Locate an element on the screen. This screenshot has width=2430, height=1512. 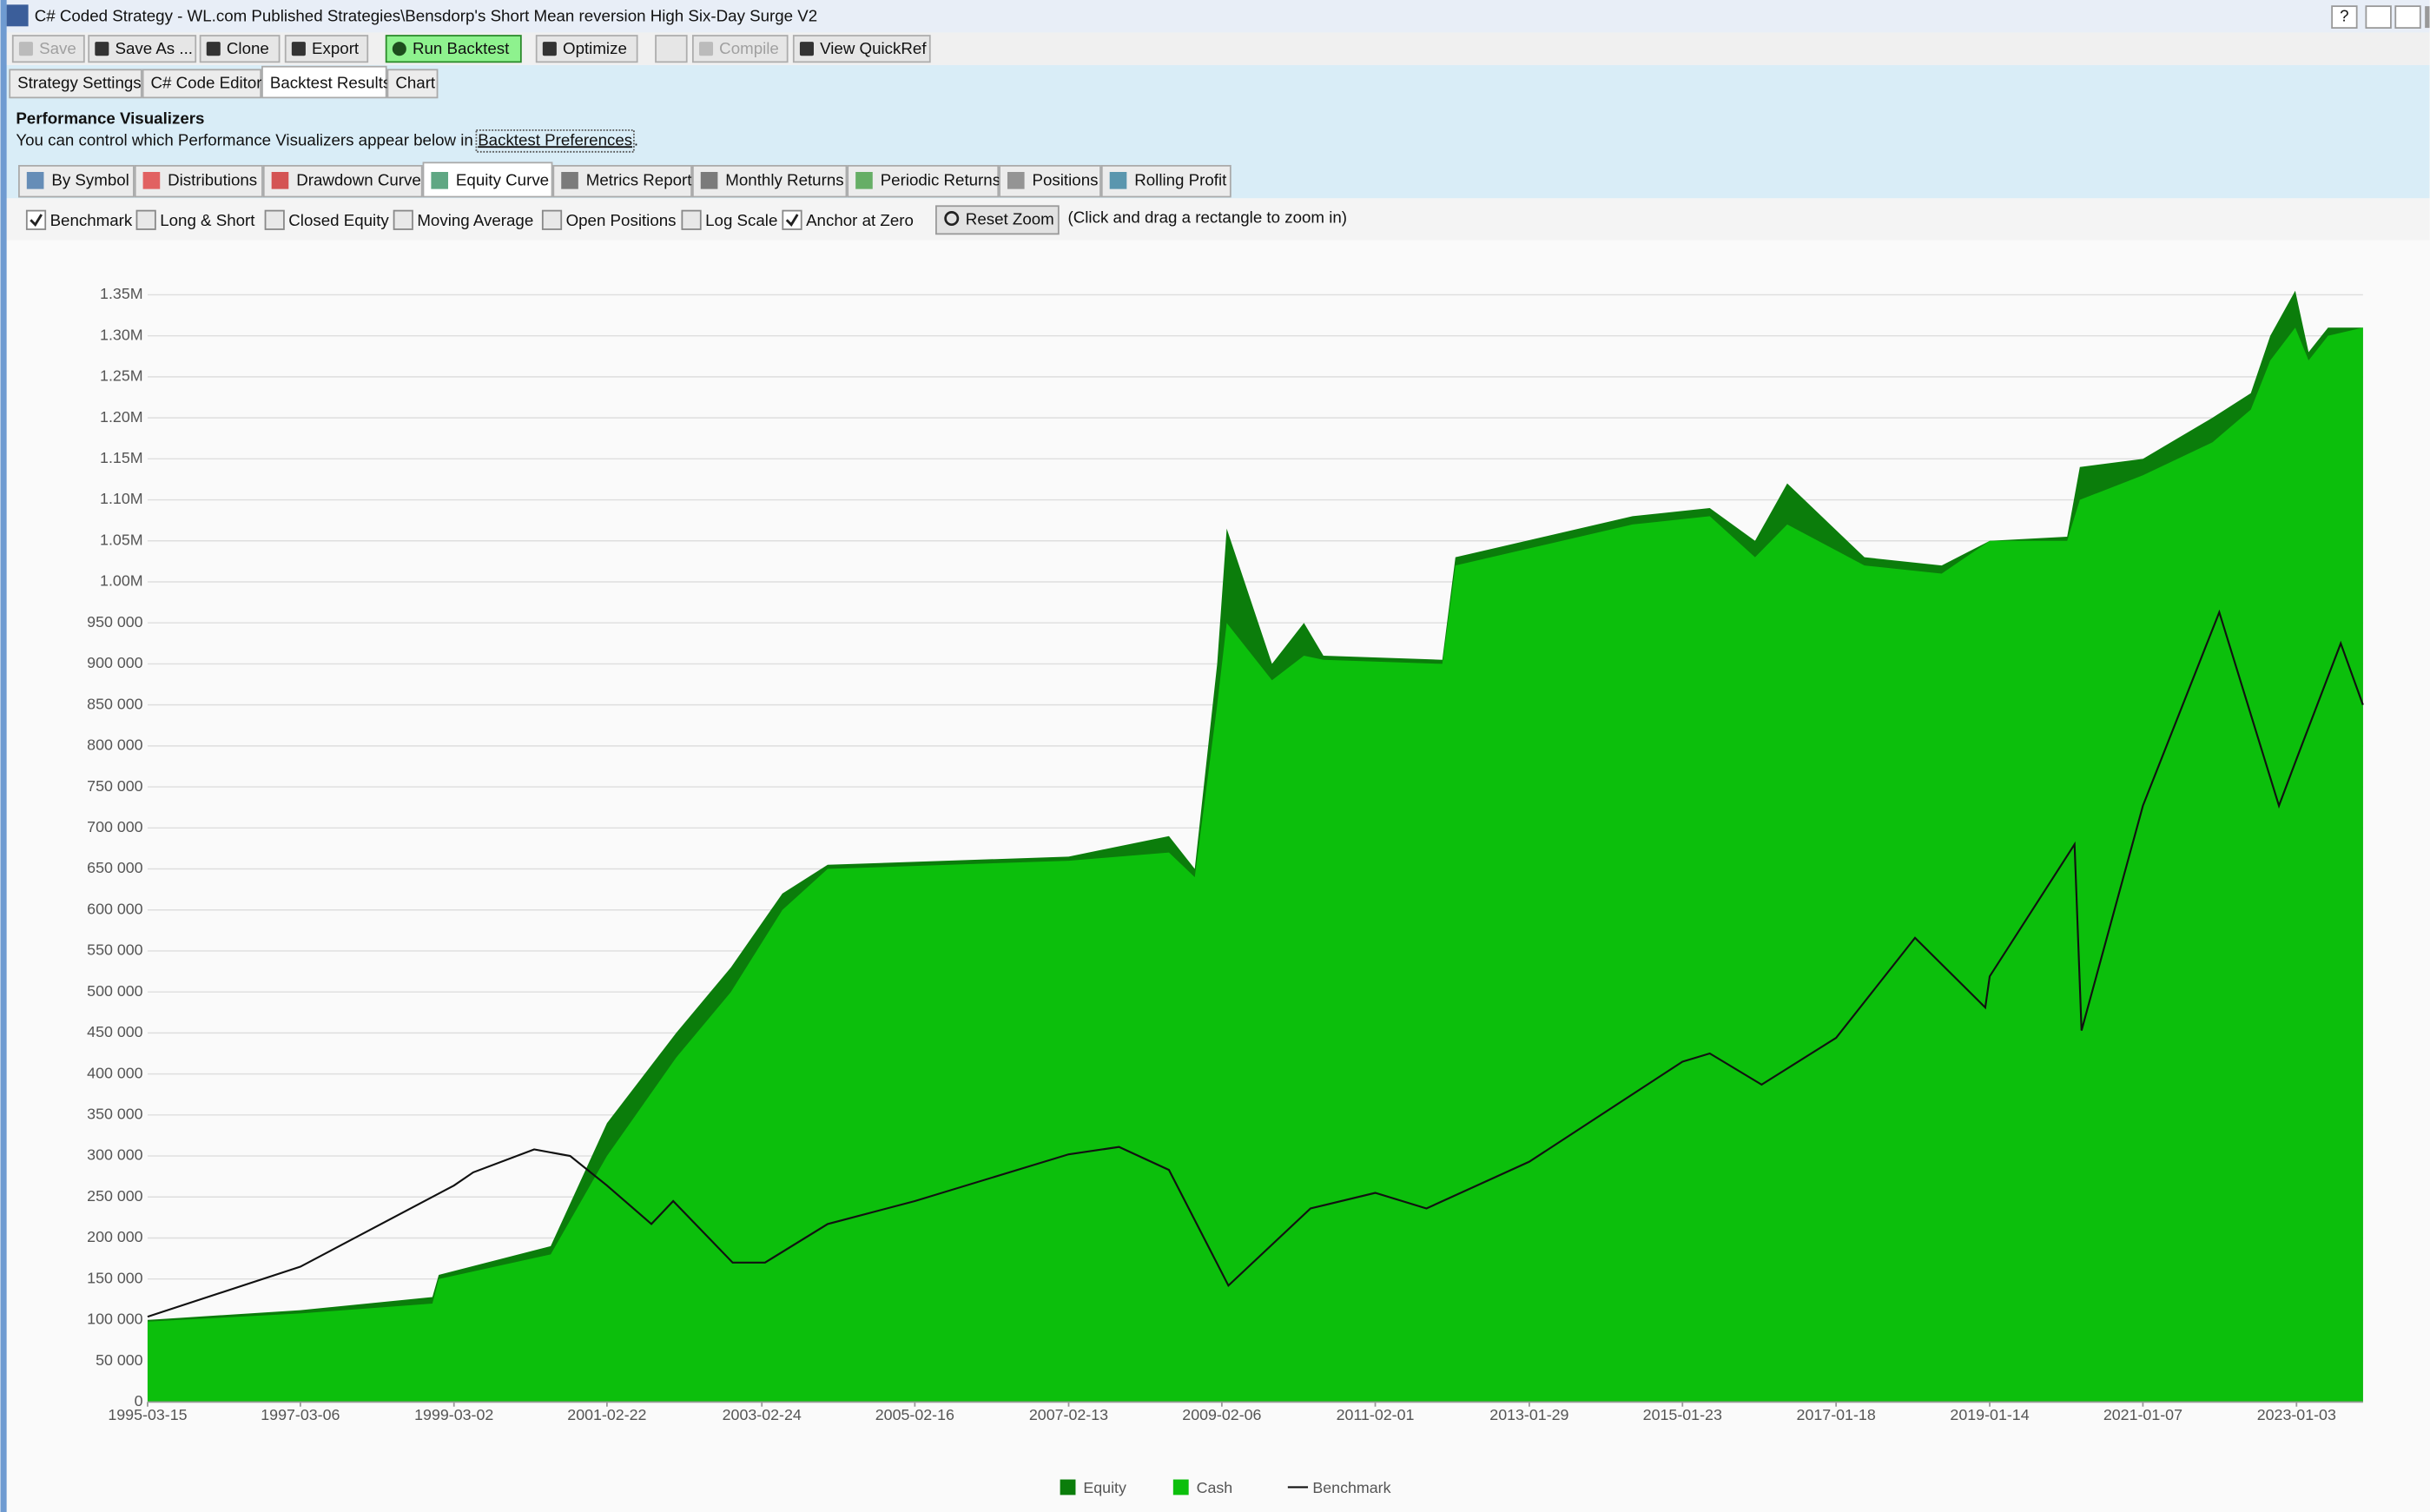
y-tick-label: 500 000 is located at coordinates (115, 991).